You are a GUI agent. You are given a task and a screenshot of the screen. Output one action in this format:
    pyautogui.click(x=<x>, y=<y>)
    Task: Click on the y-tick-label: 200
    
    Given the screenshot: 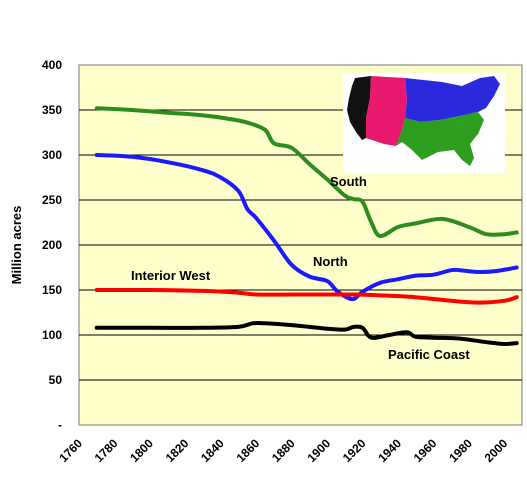 What is the action you would take?
    pyautogui.click(x=52, y=245)
    